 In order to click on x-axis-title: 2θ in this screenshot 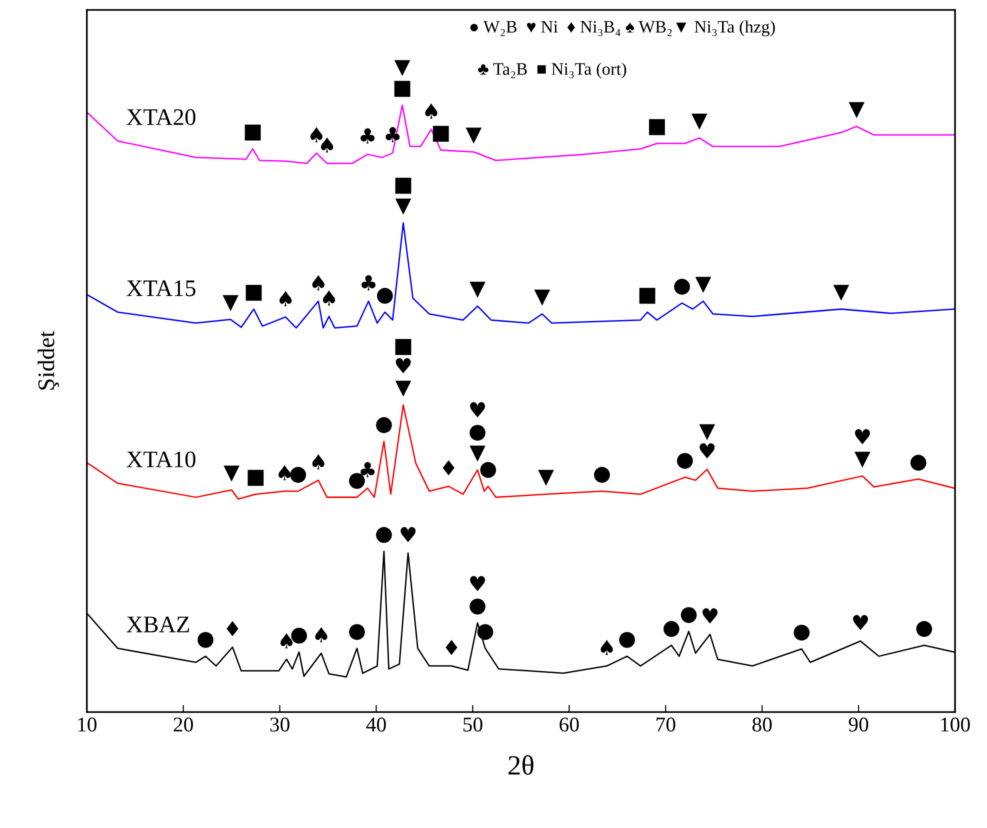, I will do `click(521, 765)`.